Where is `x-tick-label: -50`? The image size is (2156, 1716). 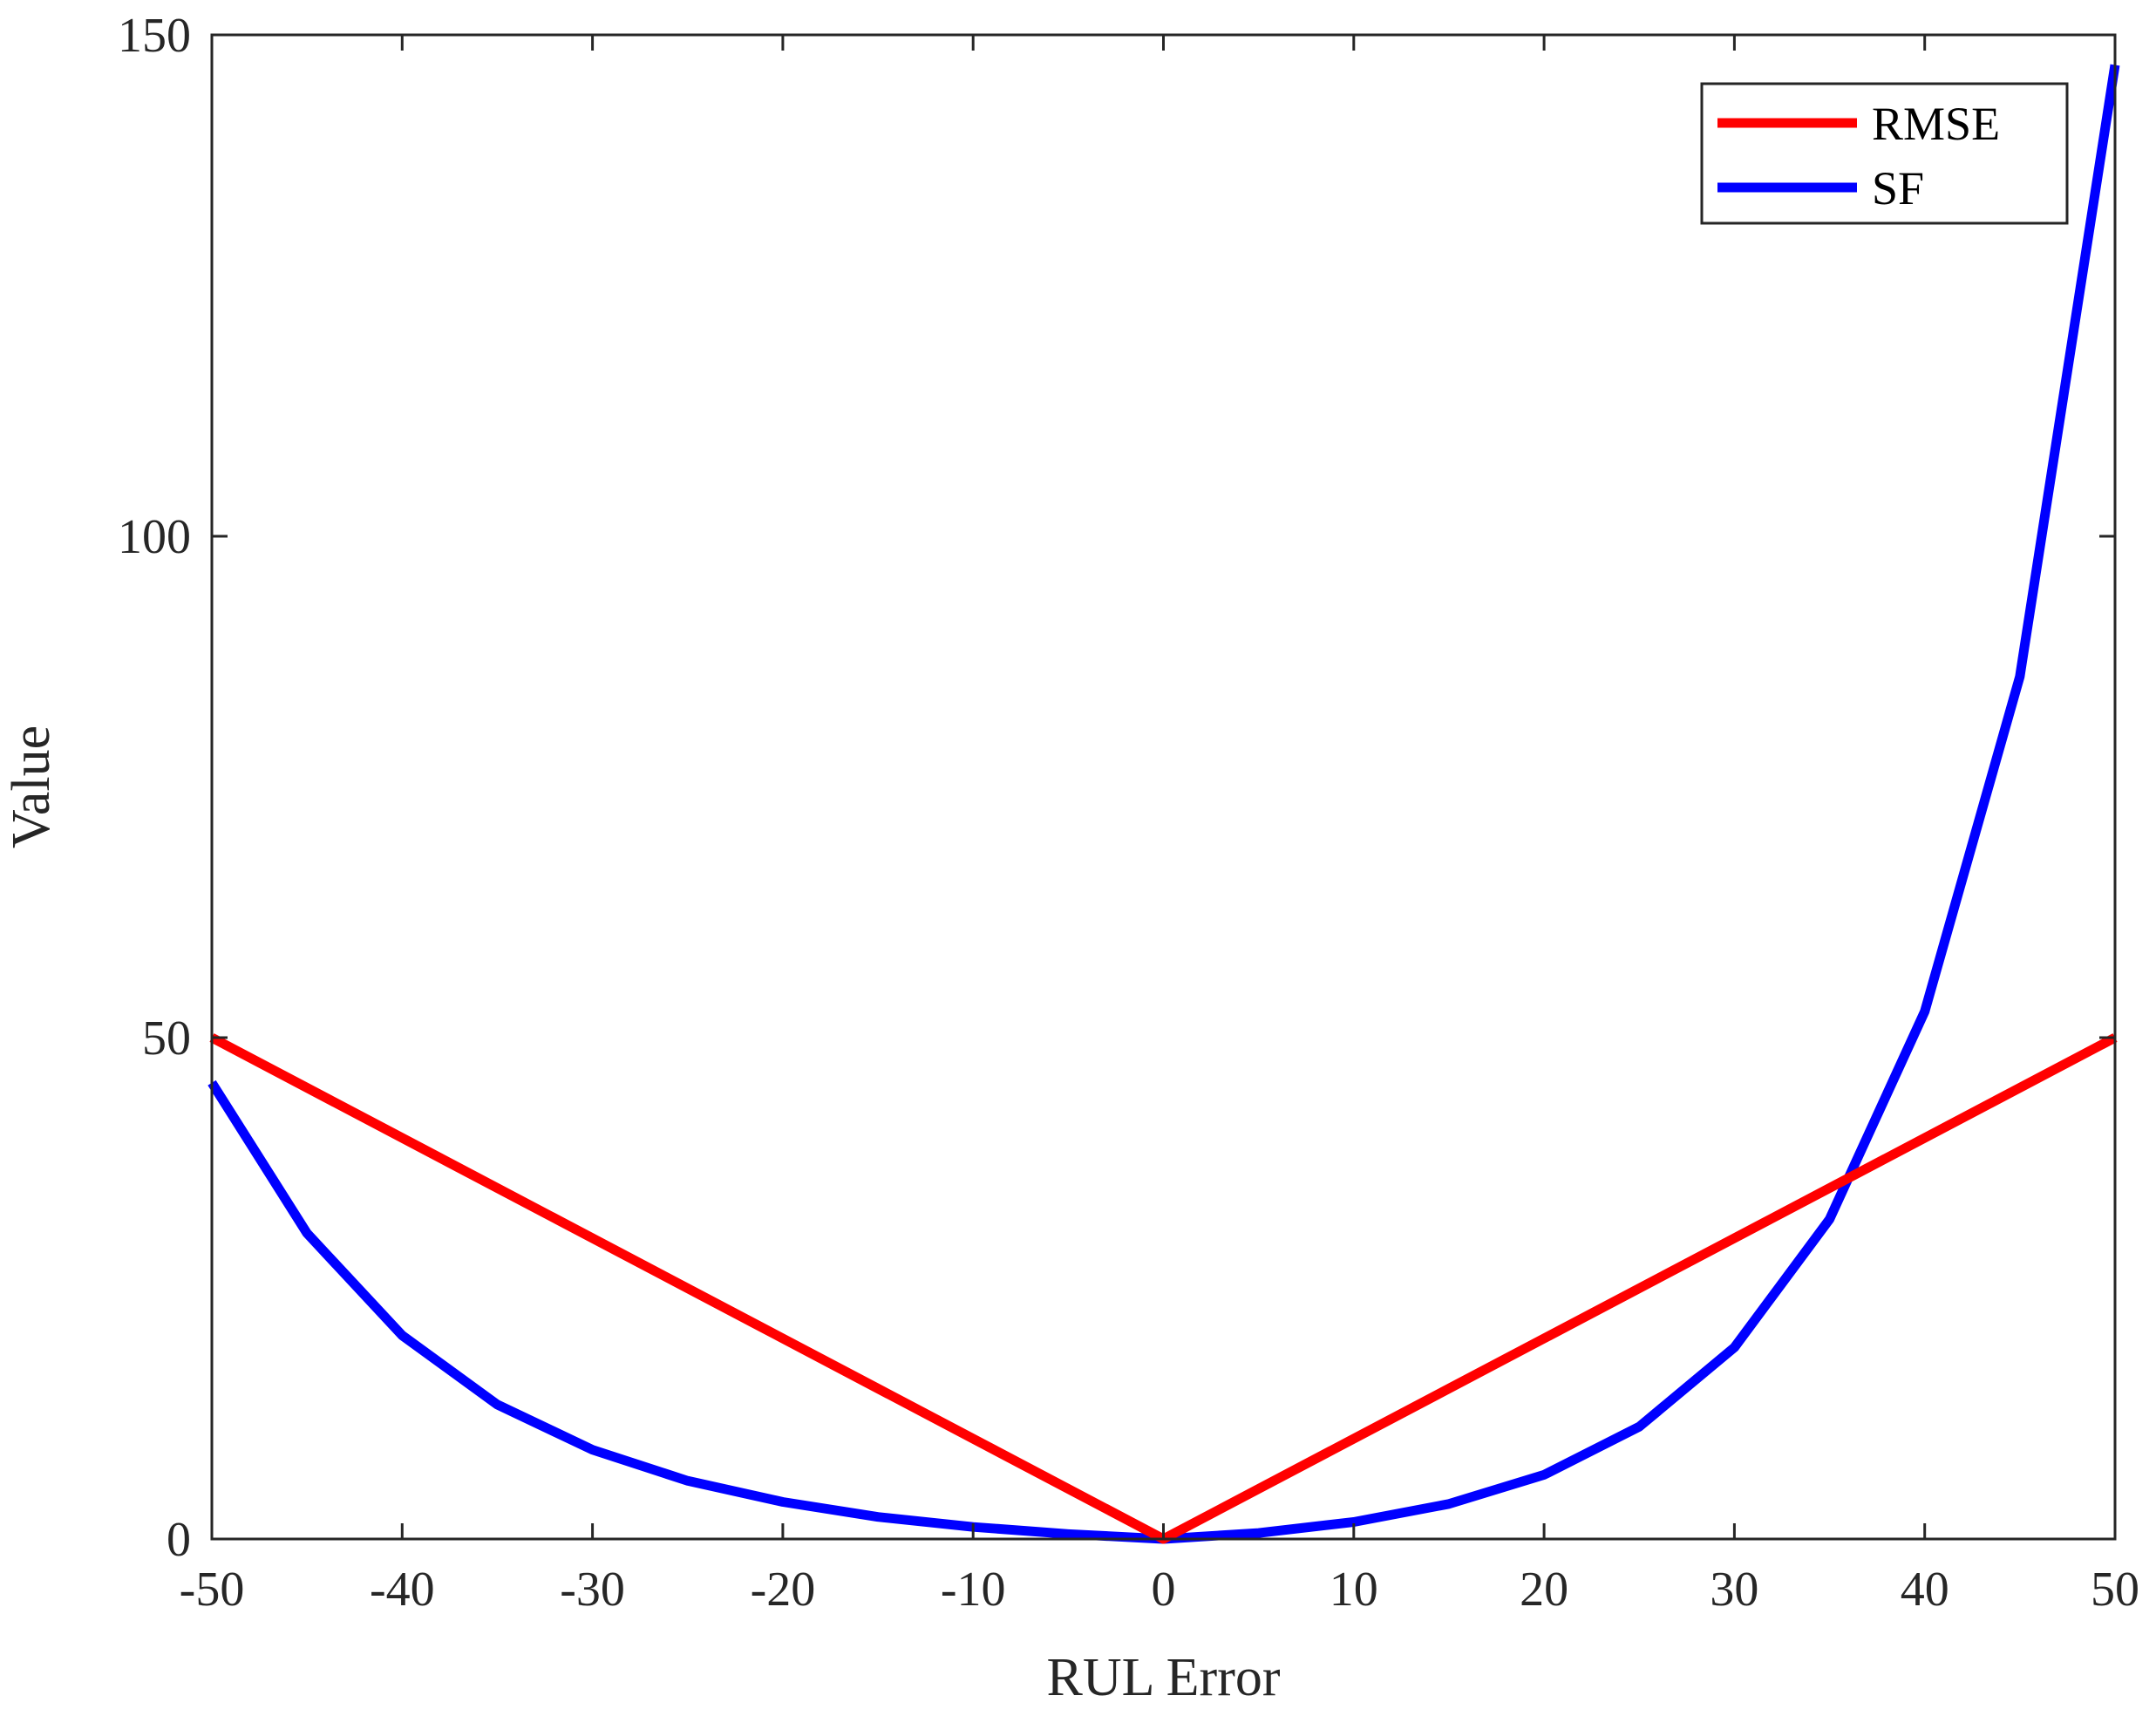
x-tick-label: -50 is located at coordinates (212, 1590).